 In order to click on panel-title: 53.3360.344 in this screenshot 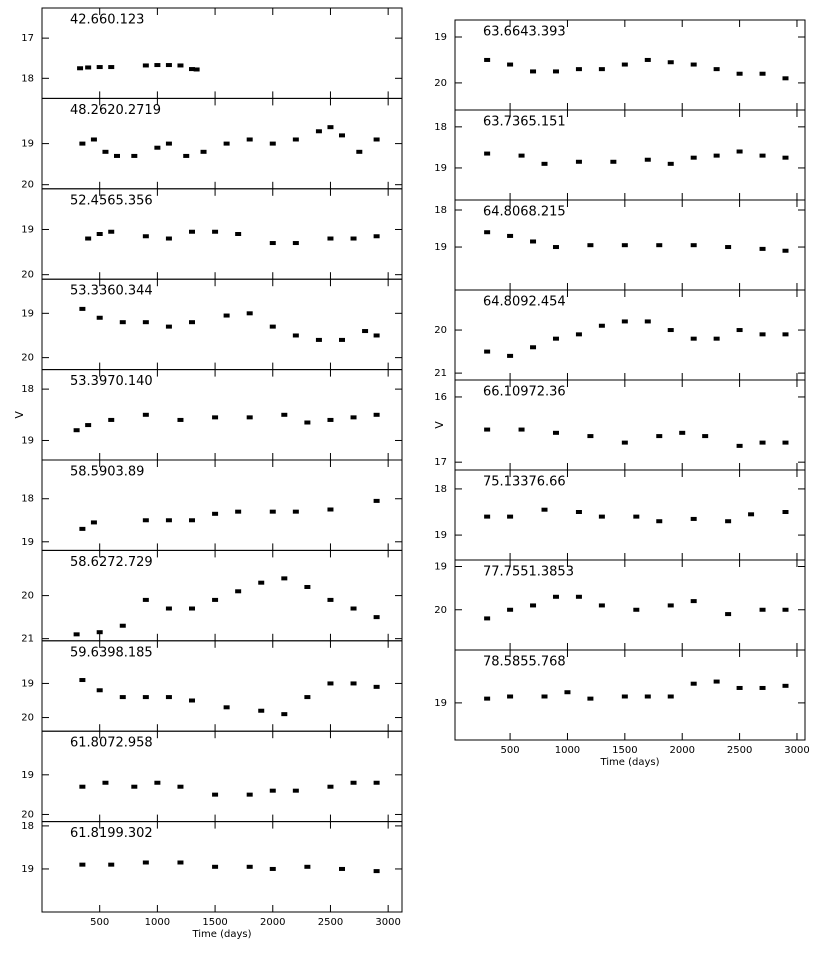, I will do `click(111, 291)`.